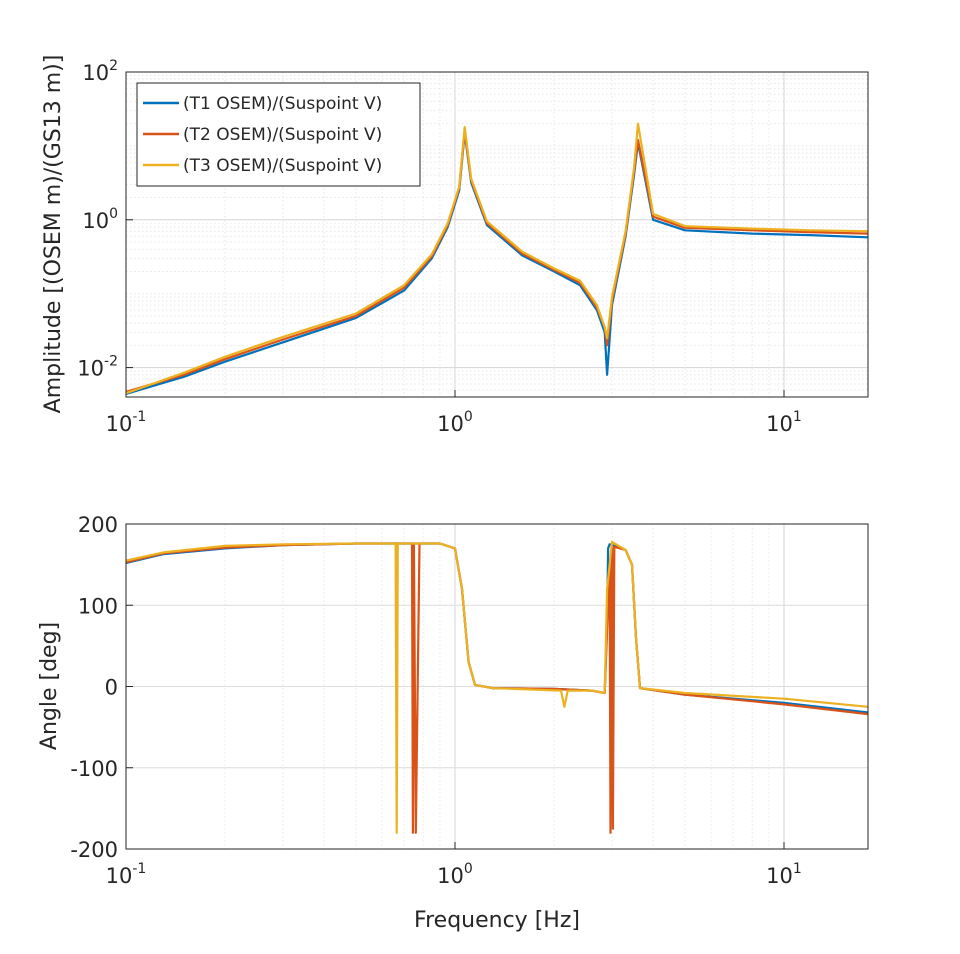  I want to click on amplitude-x-tick-label: 10⁻¹, so click(126, 422).